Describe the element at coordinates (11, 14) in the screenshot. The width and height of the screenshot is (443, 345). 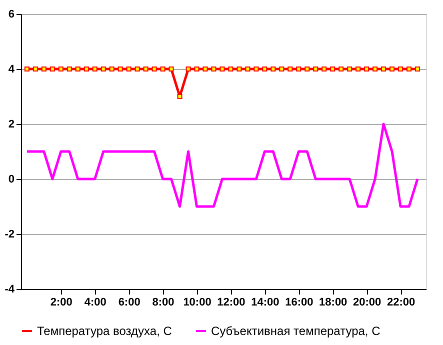
I see `y-tick-label: 6` at that location.